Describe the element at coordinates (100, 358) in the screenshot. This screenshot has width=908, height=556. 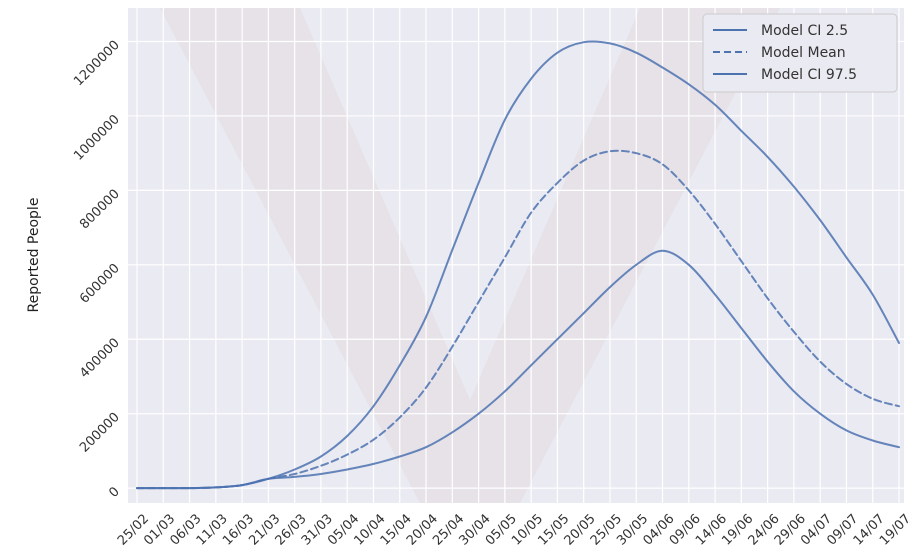
I see `y-tick-label: 400000` at that location.